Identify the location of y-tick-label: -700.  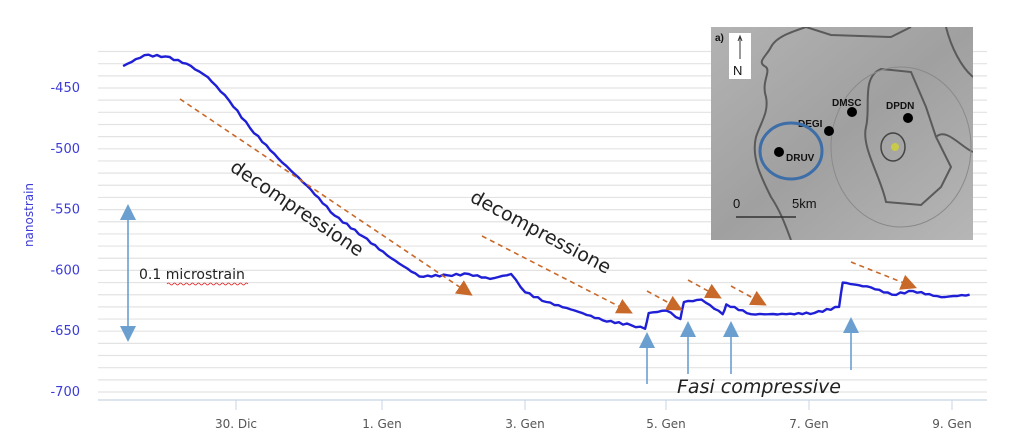
(65, 392).